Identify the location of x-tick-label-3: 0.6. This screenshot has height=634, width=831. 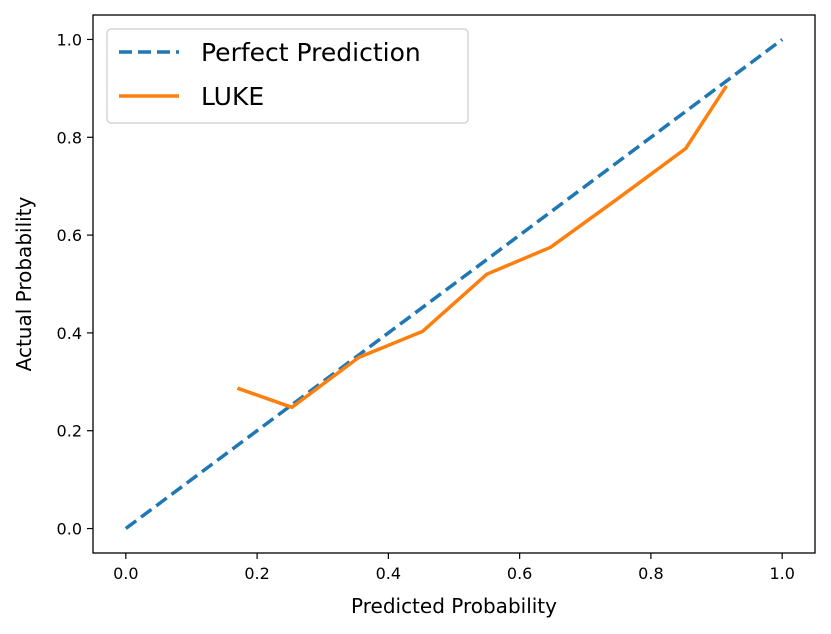
(519, 573).